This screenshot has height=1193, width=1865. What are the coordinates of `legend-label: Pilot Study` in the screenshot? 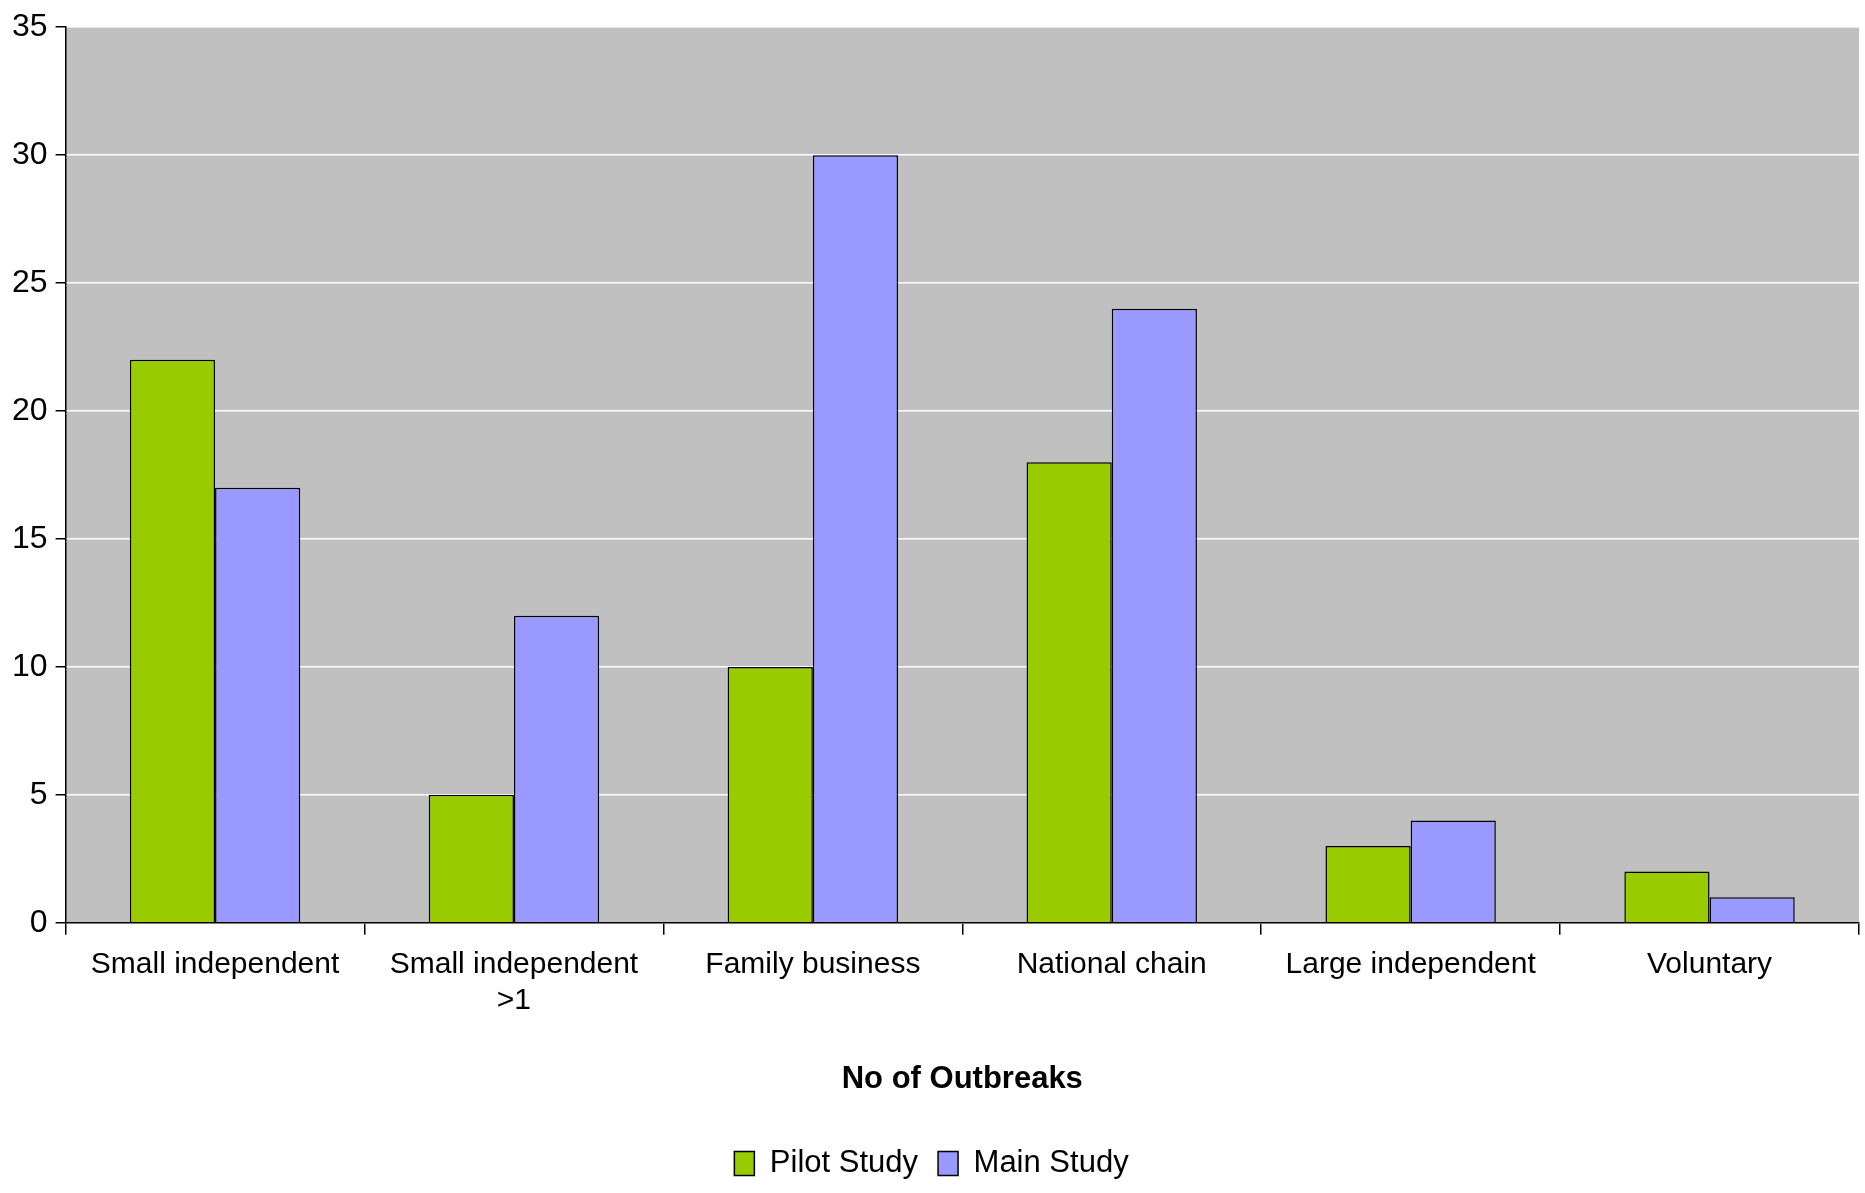 It's located at (844, 1162).